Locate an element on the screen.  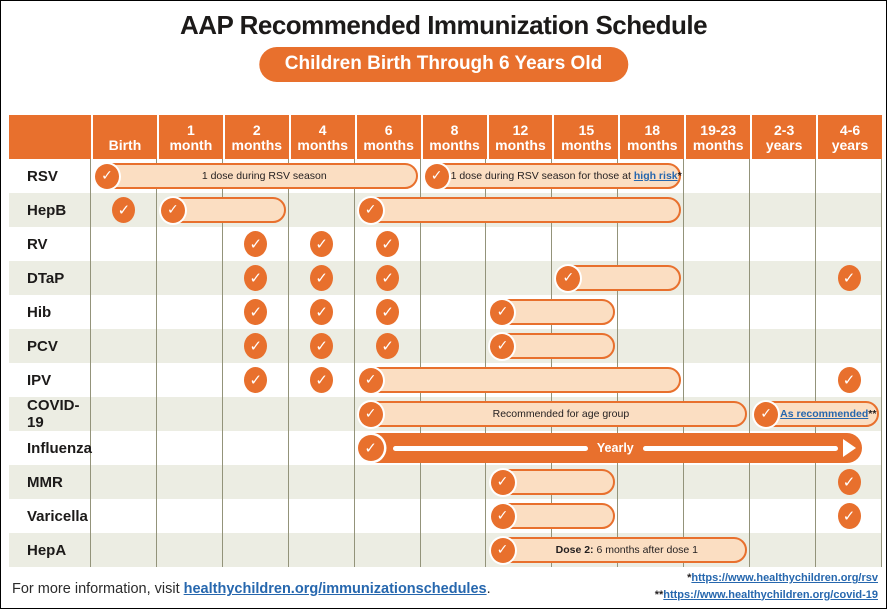
column-header-4-months: 4 months is located at coordinates (322, 137).